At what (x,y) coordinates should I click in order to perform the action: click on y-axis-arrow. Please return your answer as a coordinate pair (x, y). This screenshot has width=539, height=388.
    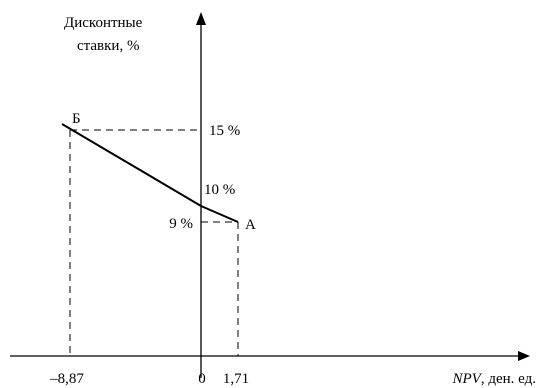
    Looking at the image, I should click on (201, 18).